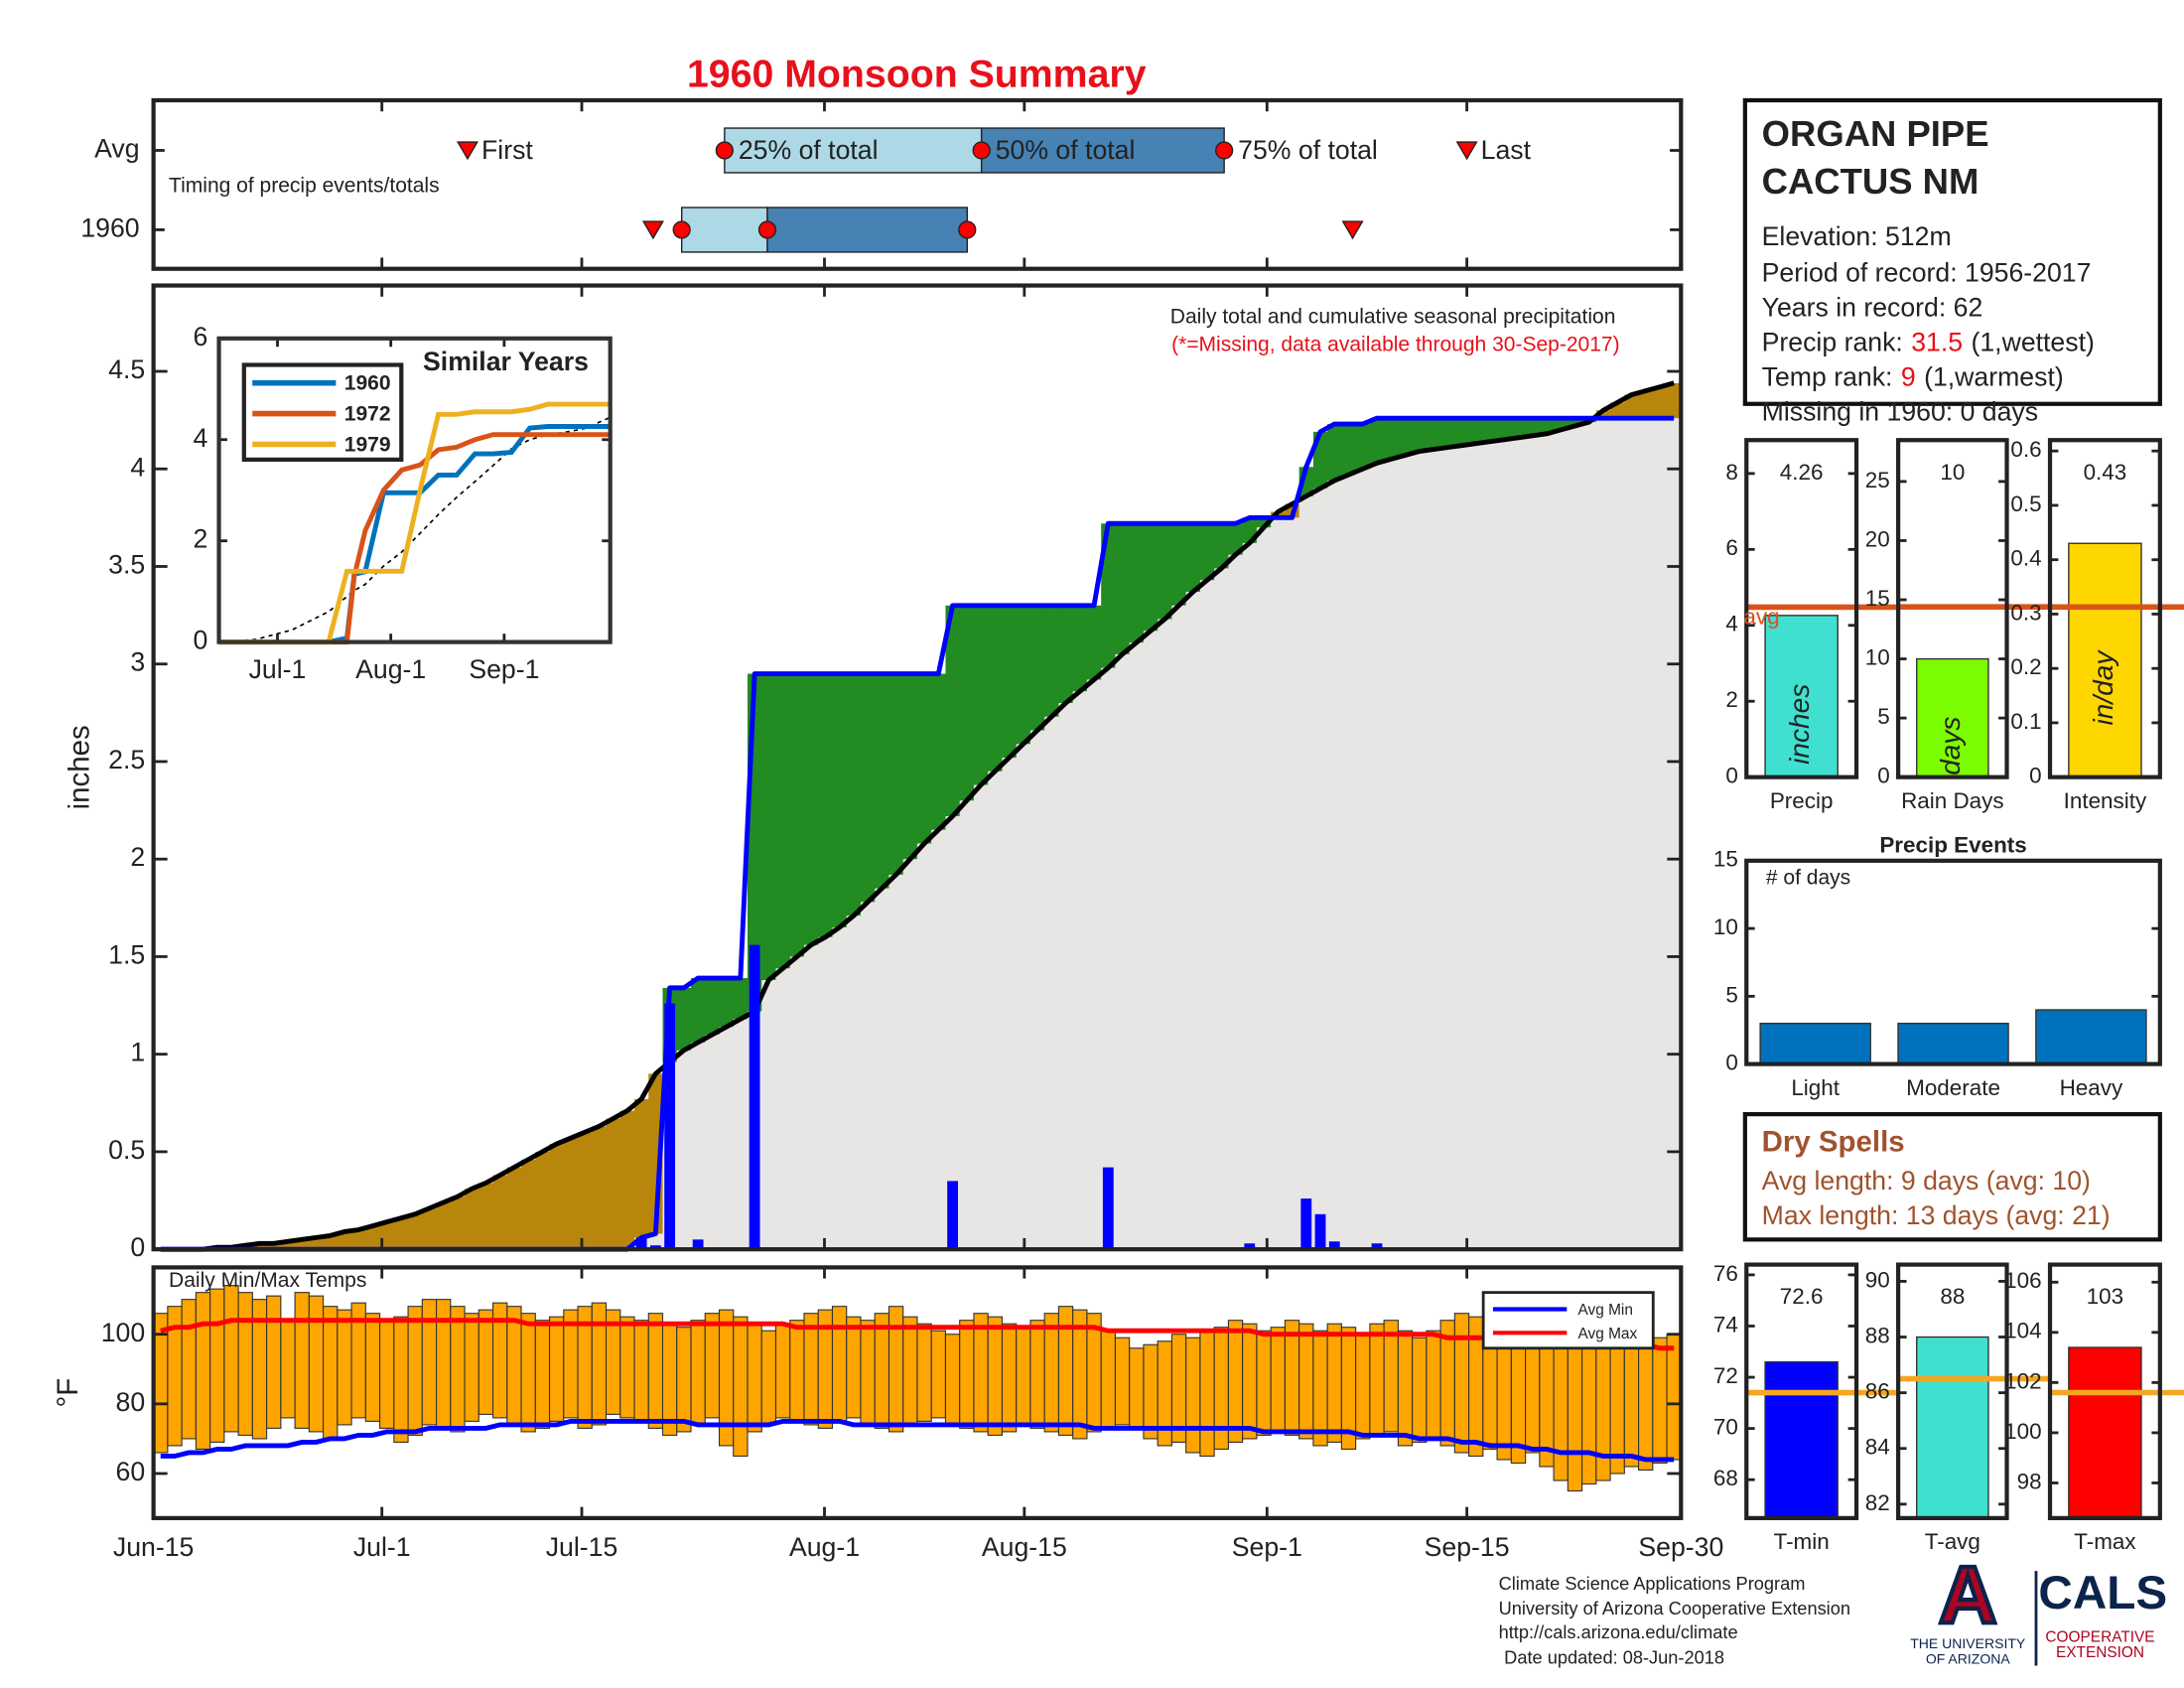 Image resolution: width=2184 pixels, height=1688 pixels. What do you see at coordinates (1968, 1659) in the screenshot?
I see `university-name: OF ARIZONA` at bounding box center [1968, 1659].